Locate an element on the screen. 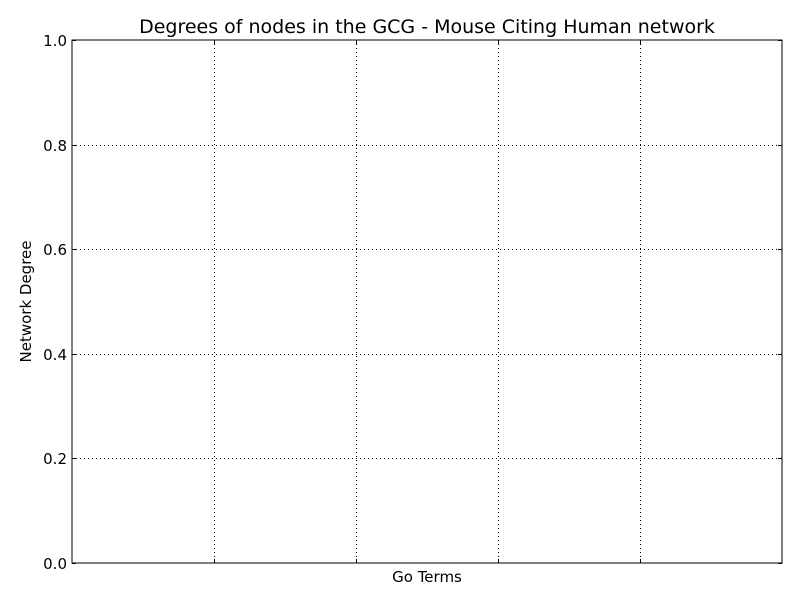  y-tick-label: 1.0 is located at coordinates (55, 41).